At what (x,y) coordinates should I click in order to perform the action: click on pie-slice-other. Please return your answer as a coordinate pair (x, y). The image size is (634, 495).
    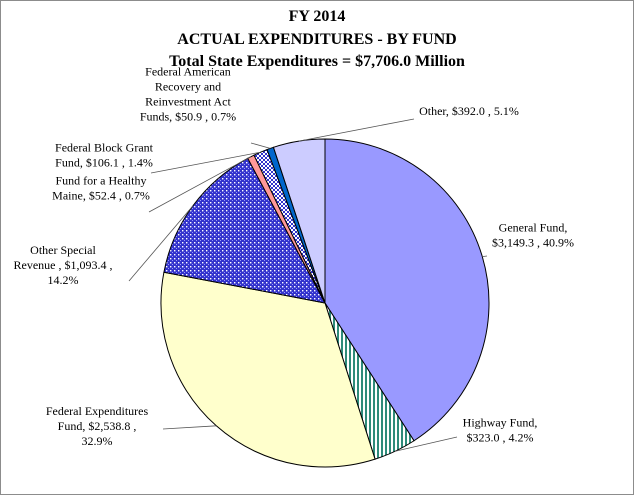
    Looking at the image, I should click on (299, 221).